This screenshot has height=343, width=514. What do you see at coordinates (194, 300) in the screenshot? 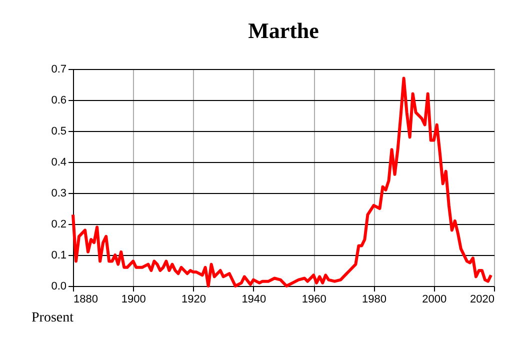
I see `x-tick-label: 1920` at bounding box center [194, 300].